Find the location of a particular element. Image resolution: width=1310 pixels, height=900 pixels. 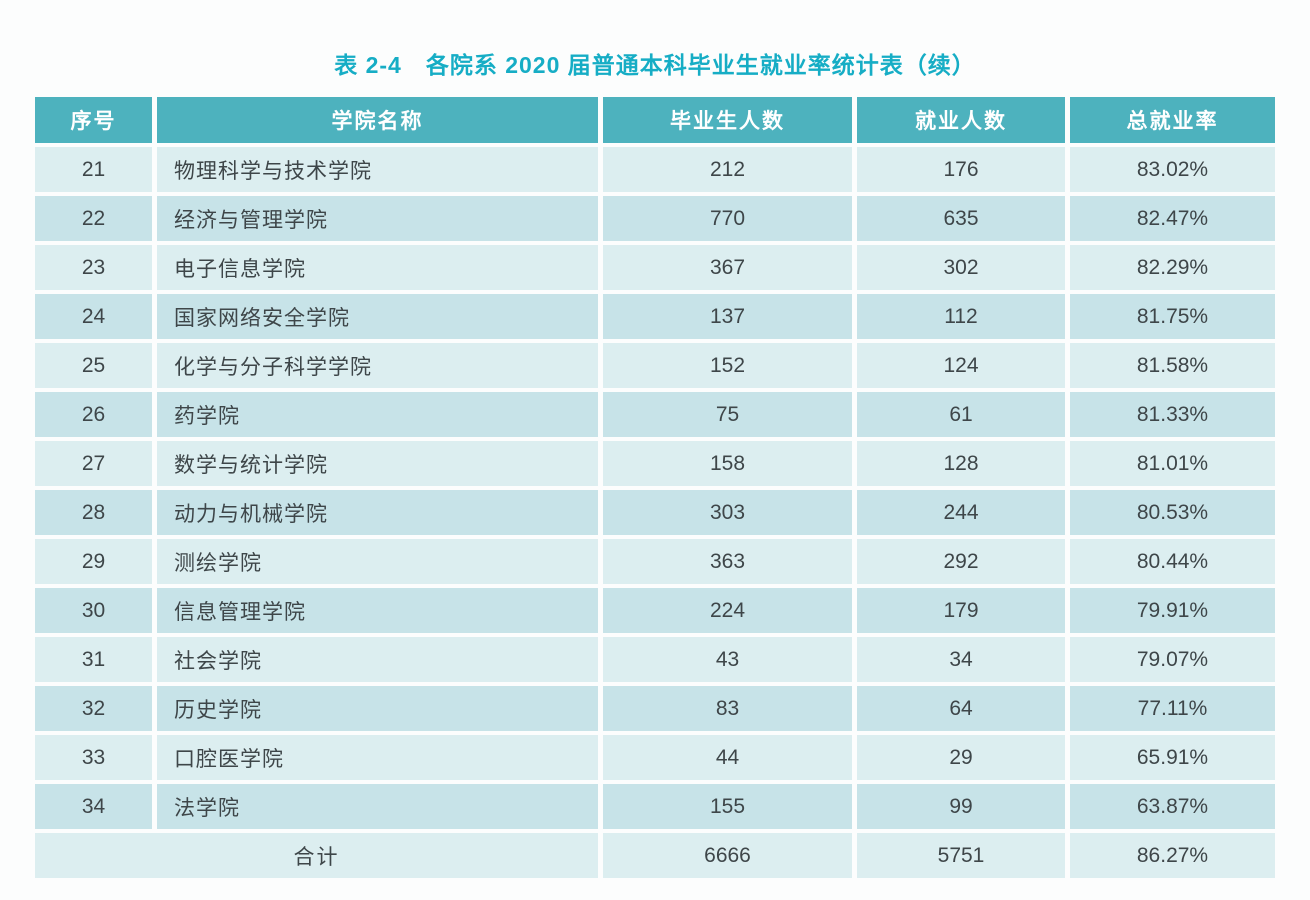

row-number-cell: 31 is located at coordinates (93, 659).